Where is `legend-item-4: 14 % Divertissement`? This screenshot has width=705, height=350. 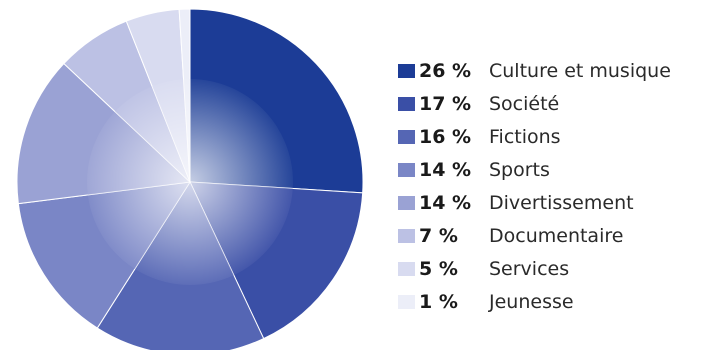 legend-item-4: 14 % Divertissement is located at coordinates (534, 202).